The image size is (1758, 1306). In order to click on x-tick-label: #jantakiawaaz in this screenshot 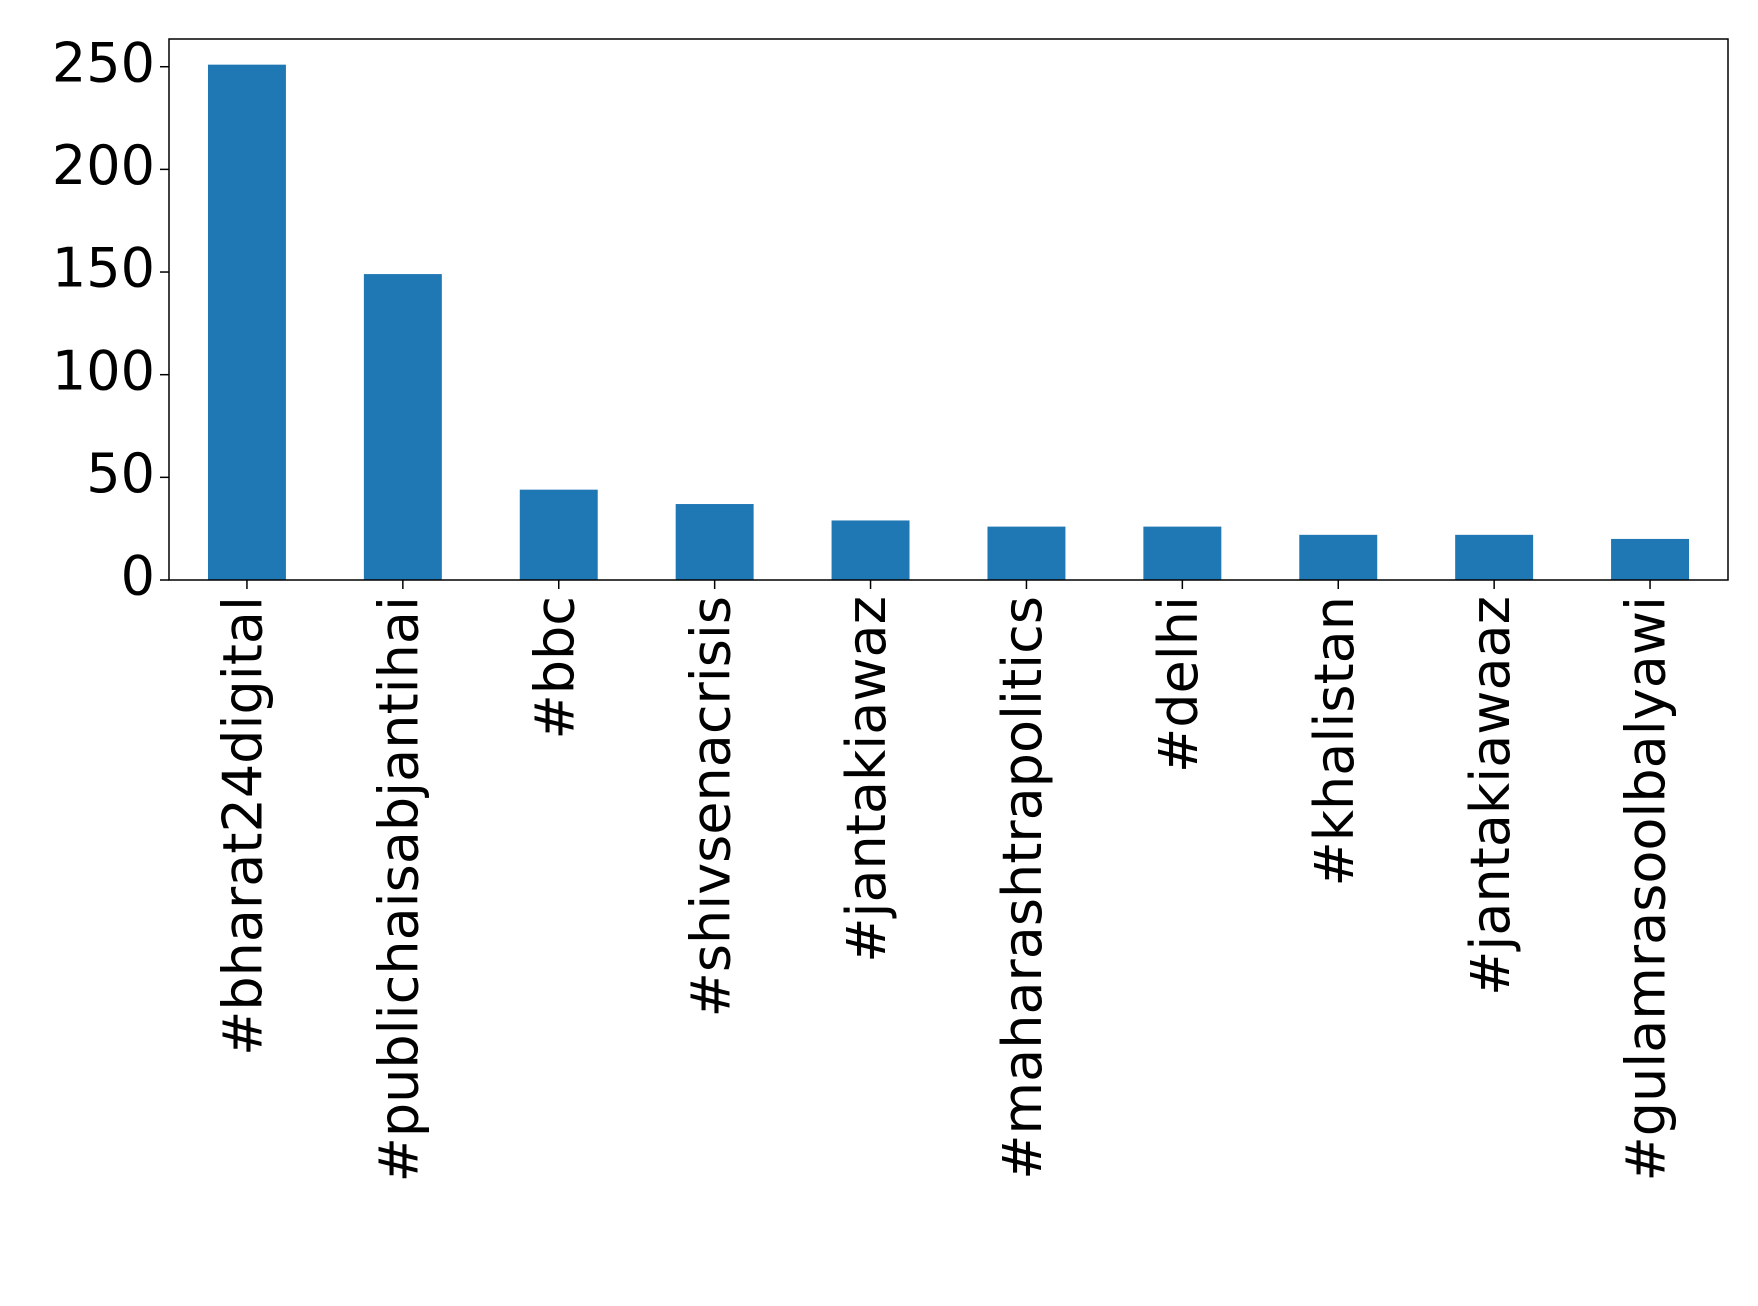, I will do `click(1490, 796)`.